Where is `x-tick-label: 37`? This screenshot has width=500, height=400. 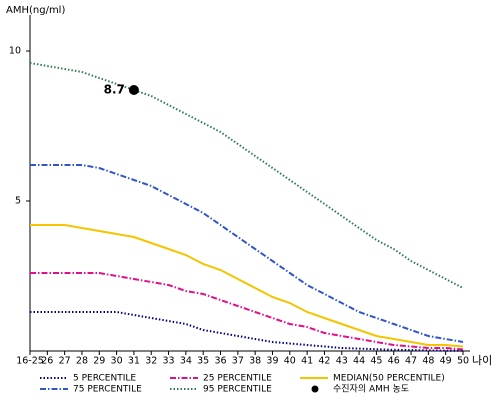 x-tick-label: 37 is located at coordinates (238, 361).